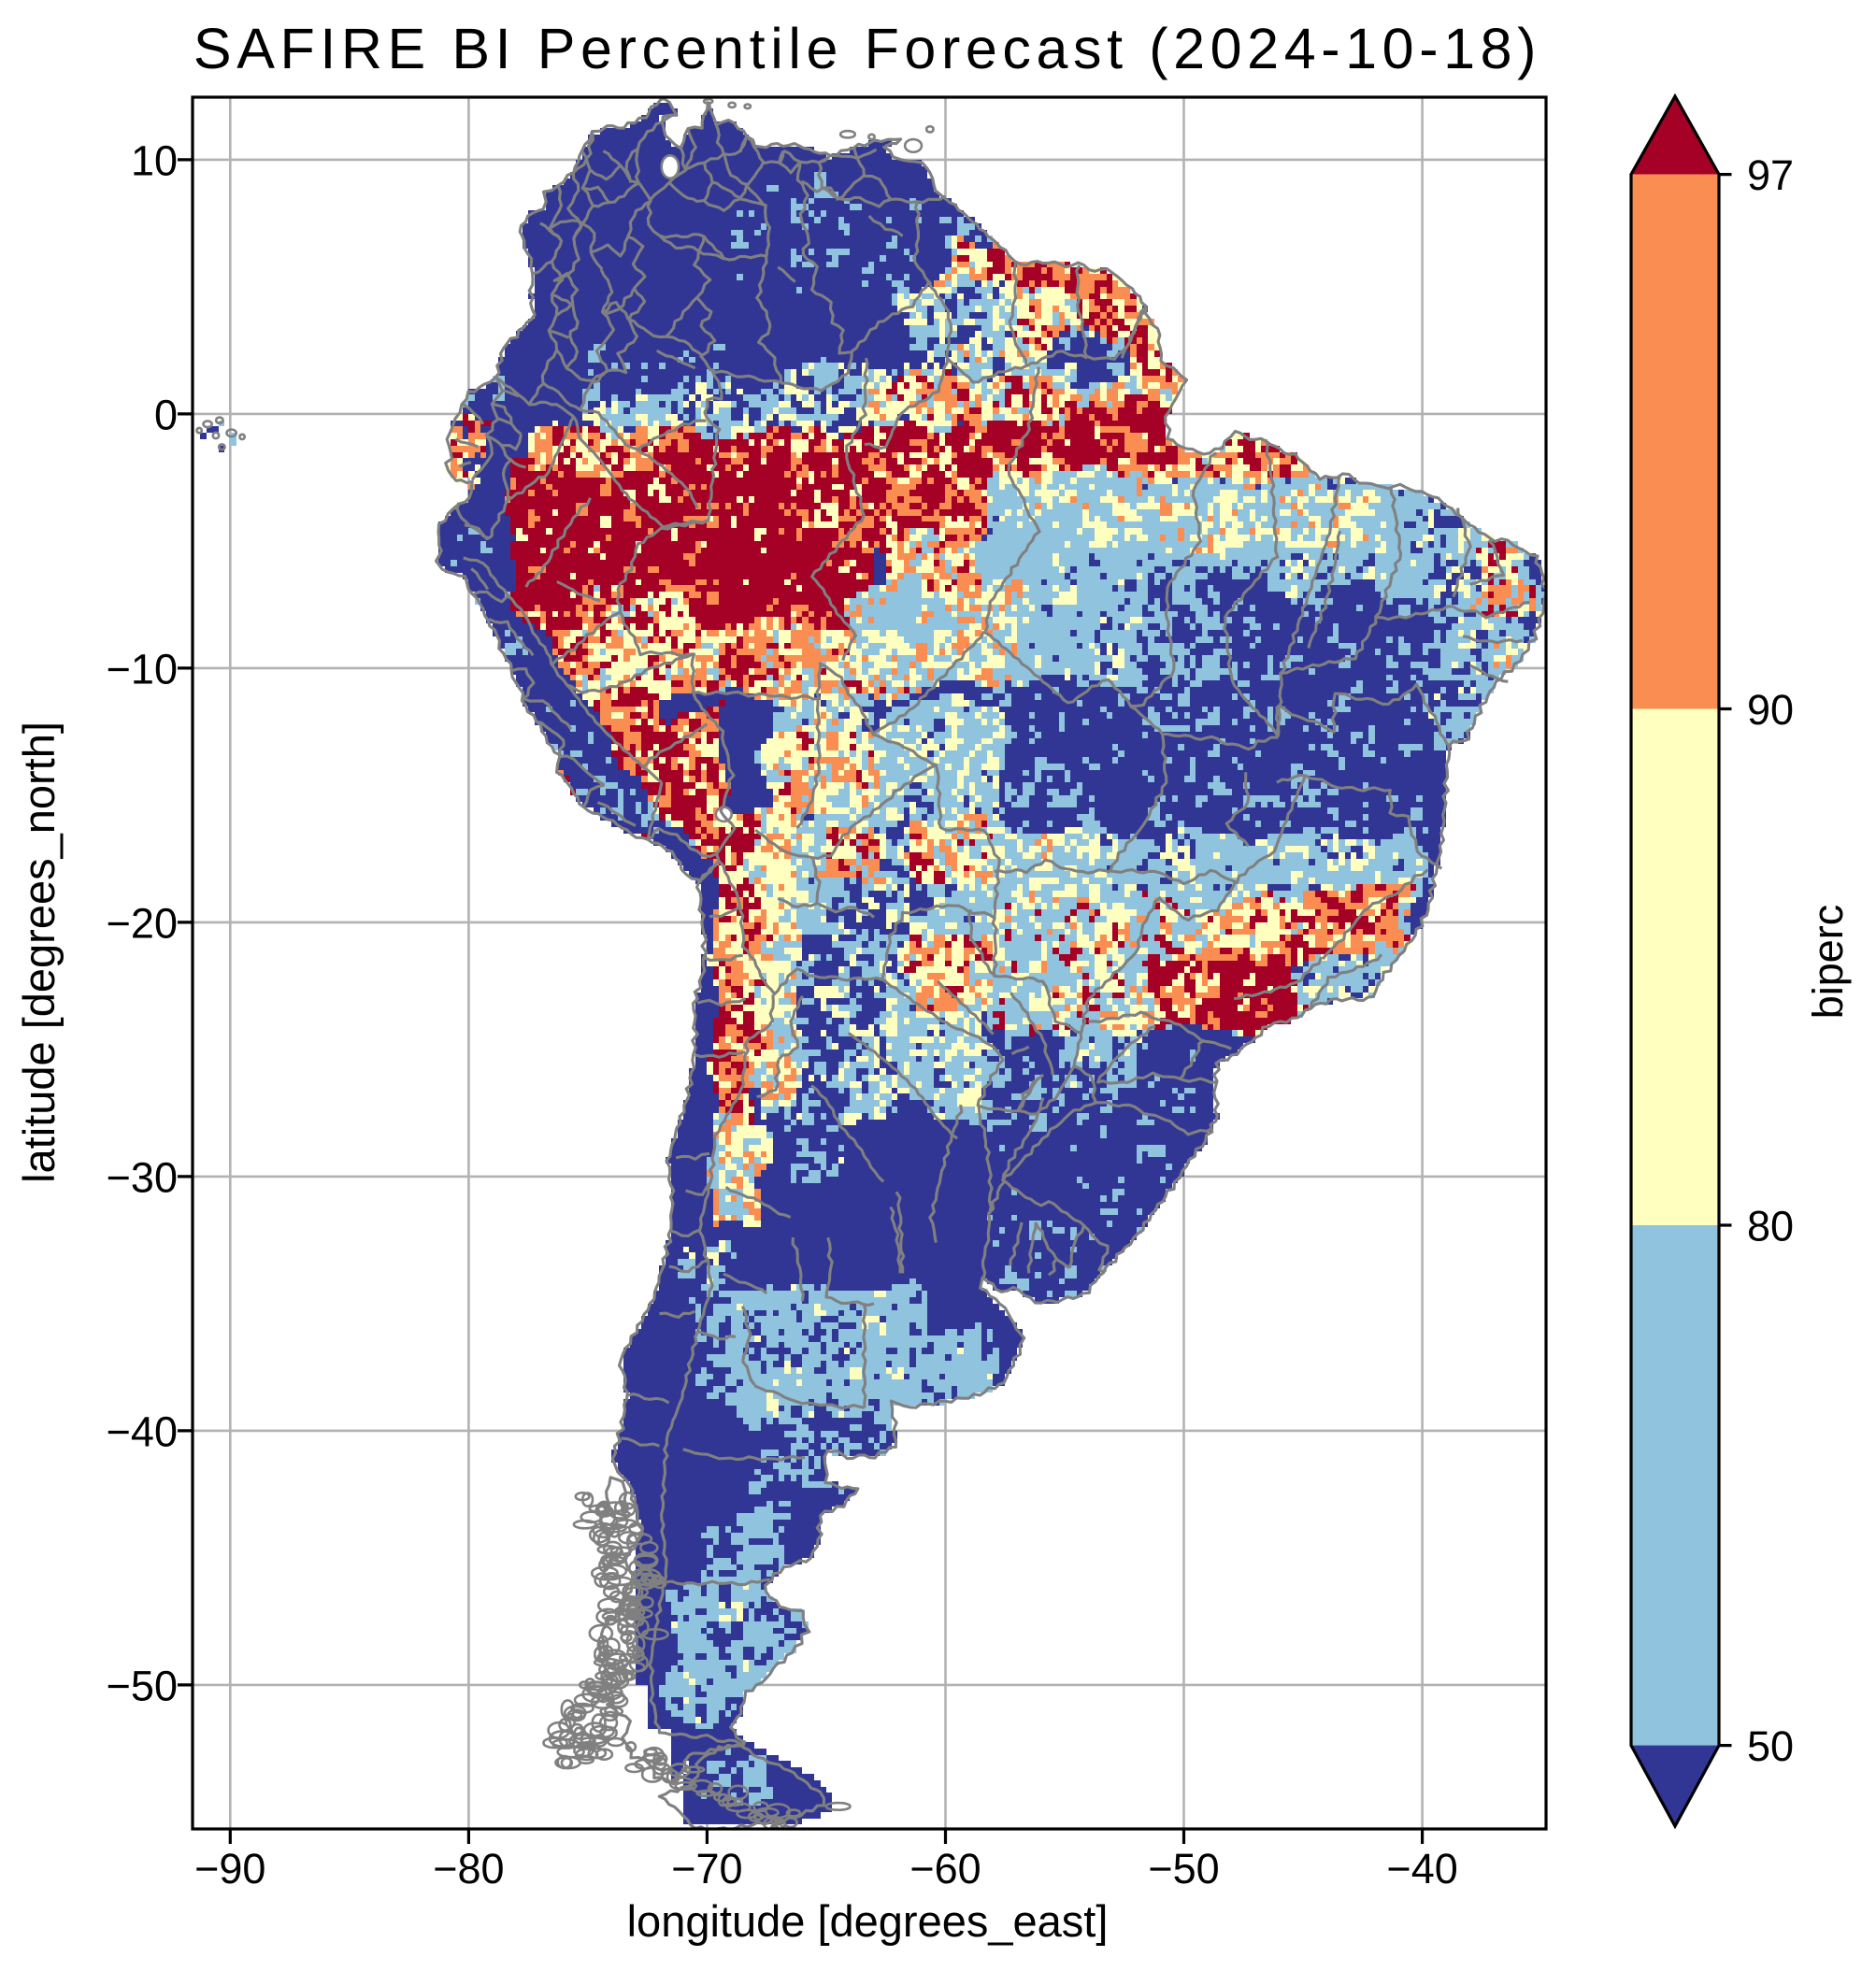 The width and height of the screenshot is (1876, 1971). Describe the element at coordinates (143, 669) in the screenshot. I see `svg-text: −10` at that location.